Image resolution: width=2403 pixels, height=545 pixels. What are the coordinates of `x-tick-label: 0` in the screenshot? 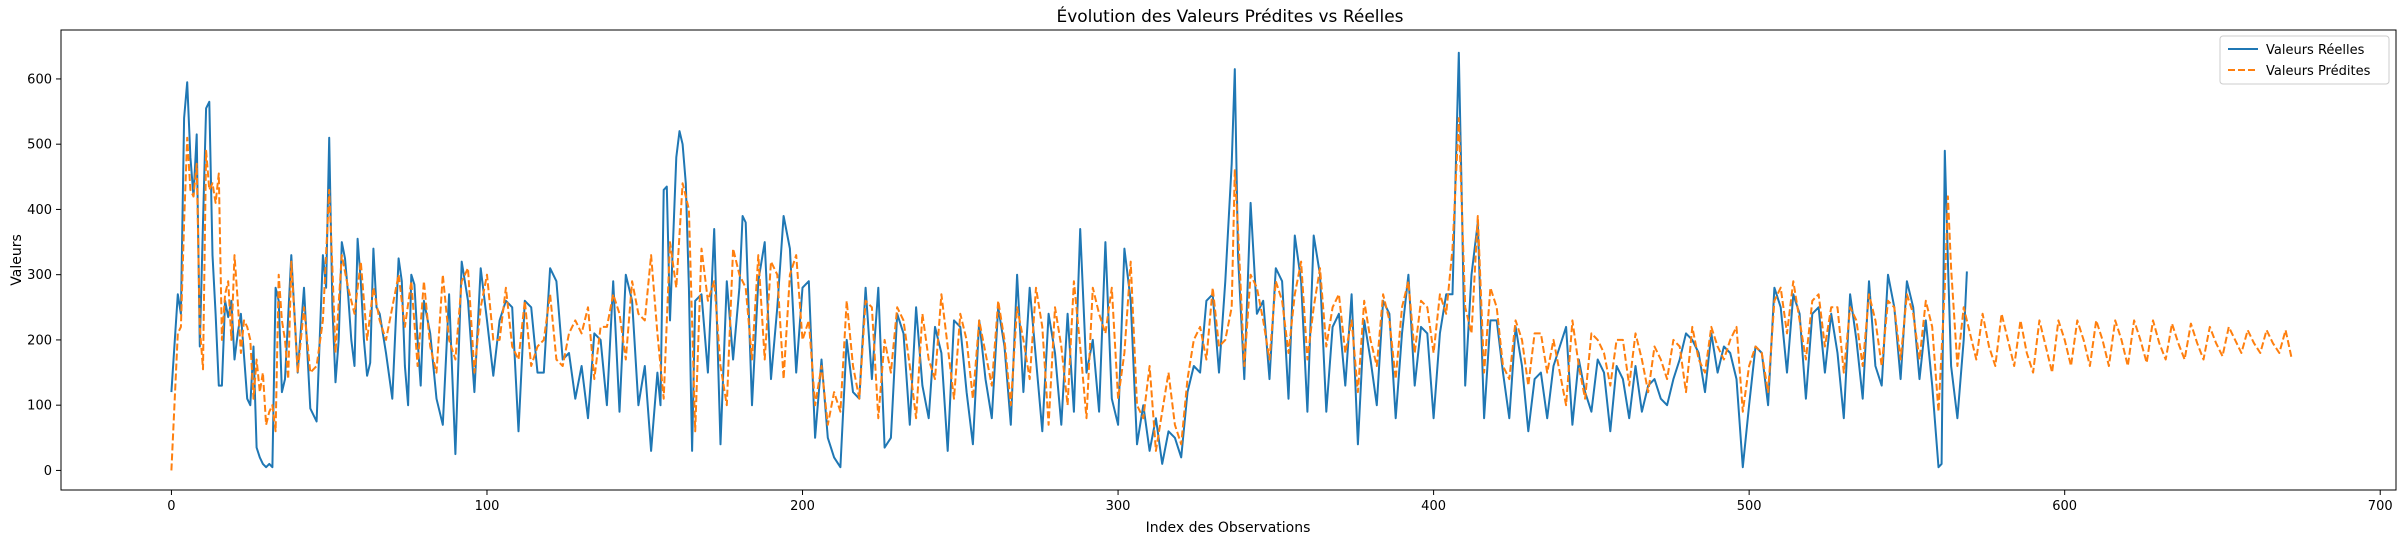 It's located at (171, 506).